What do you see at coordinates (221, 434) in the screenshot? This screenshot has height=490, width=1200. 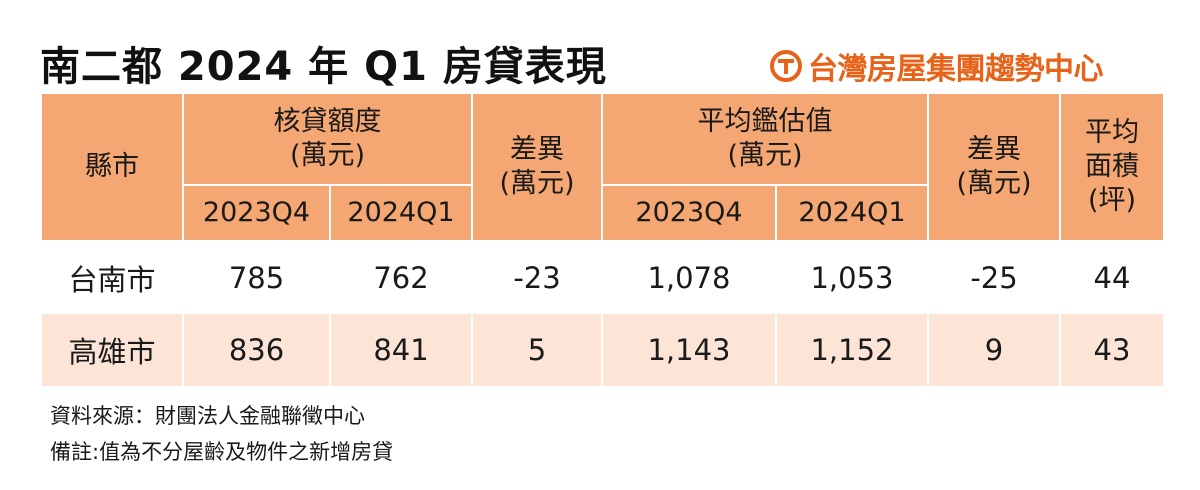 I see `footnotes: 資料來源：財團法人金融聯徵中心 備註:值為不分屋齡及物件之新增房貸` at bounding box center [221, 434].